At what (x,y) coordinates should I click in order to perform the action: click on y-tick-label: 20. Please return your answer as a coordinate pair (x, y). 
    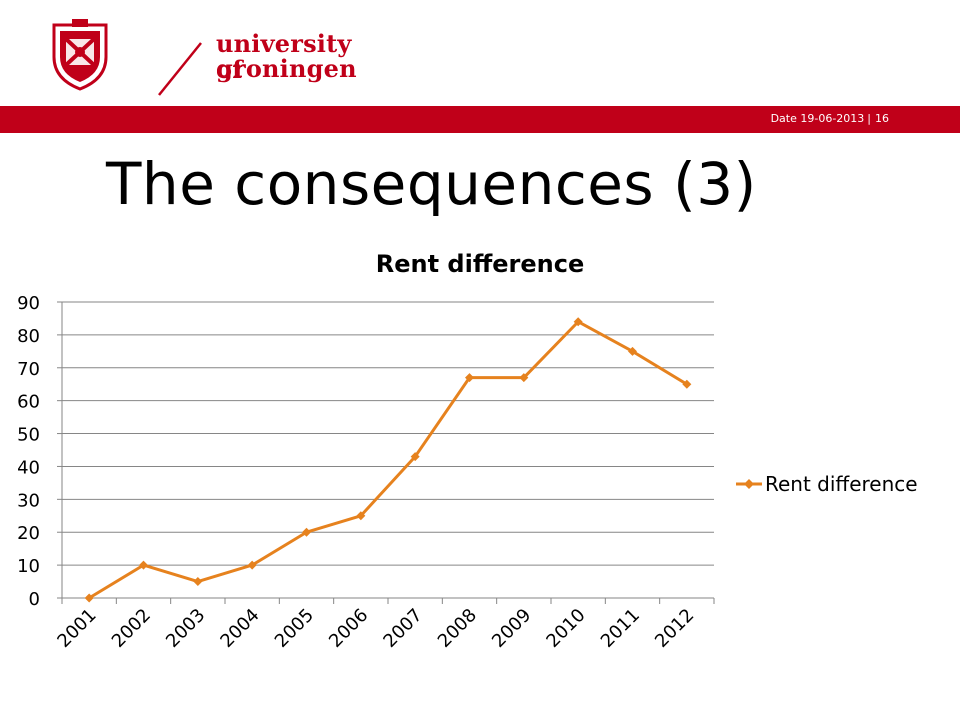
    Looking at the image, I should click on (28, 533).